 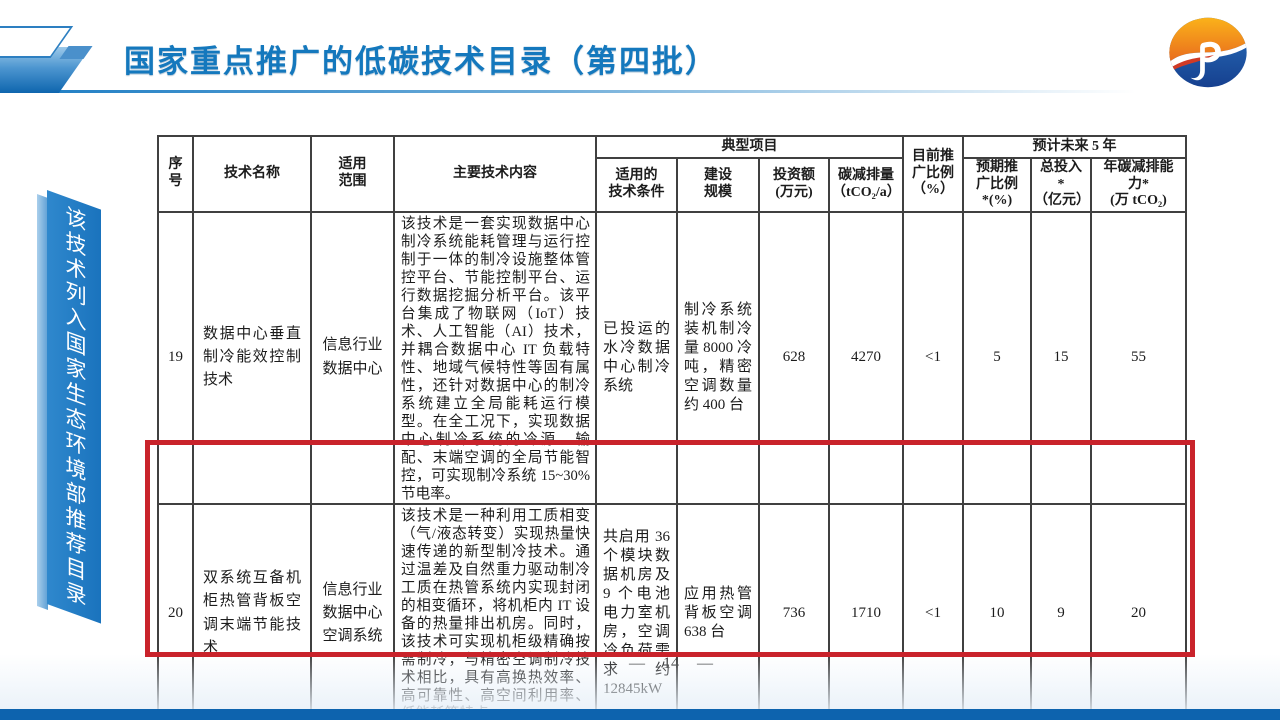 I want to click on cell-19-investment: 628, so click(x=794, y=357).